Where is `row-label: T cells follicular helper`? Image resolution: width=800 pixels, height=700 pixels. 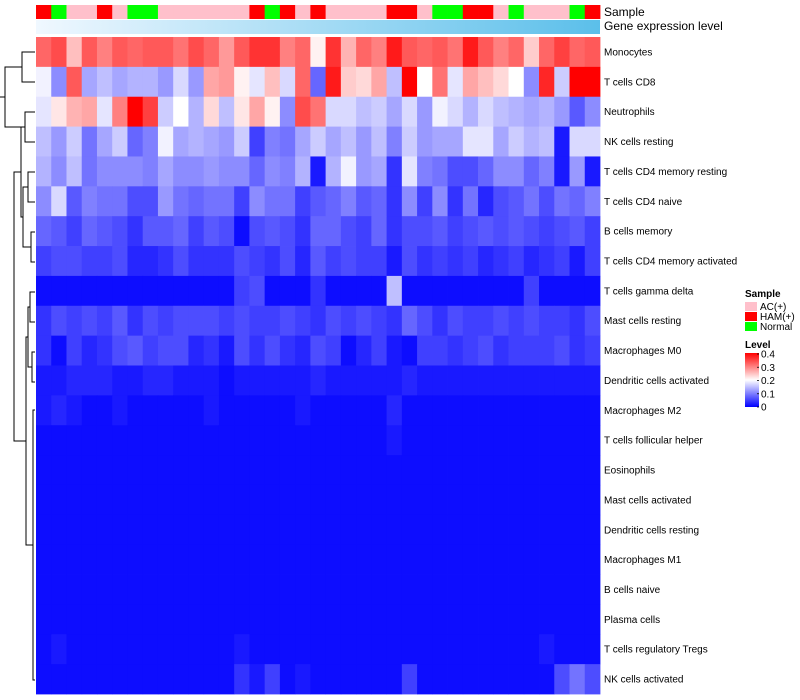
row-label: T cells follicular helper is located at coordinates (653, 441).